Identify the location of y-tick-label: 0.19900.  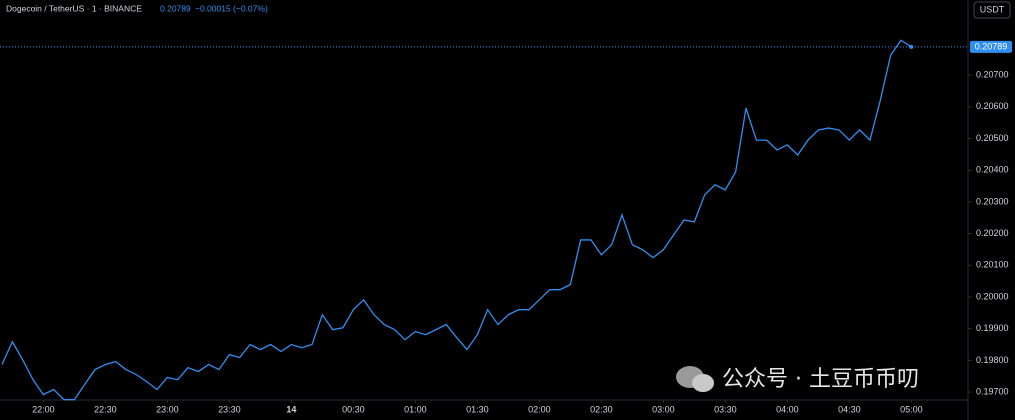
(992, 328).